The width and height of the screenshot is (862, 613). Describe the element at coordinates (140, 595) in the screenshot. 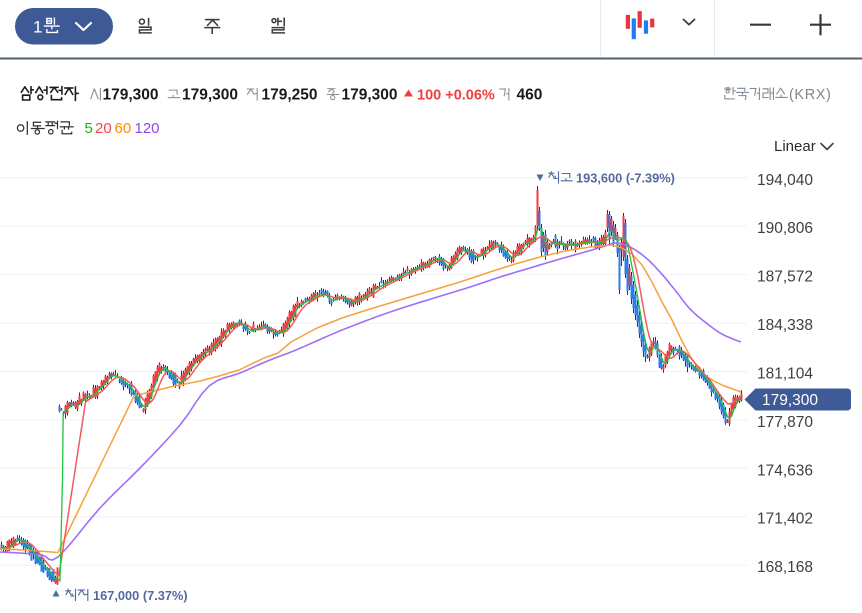

I see `svg-text: 167,000 (7.37%)` at that location.